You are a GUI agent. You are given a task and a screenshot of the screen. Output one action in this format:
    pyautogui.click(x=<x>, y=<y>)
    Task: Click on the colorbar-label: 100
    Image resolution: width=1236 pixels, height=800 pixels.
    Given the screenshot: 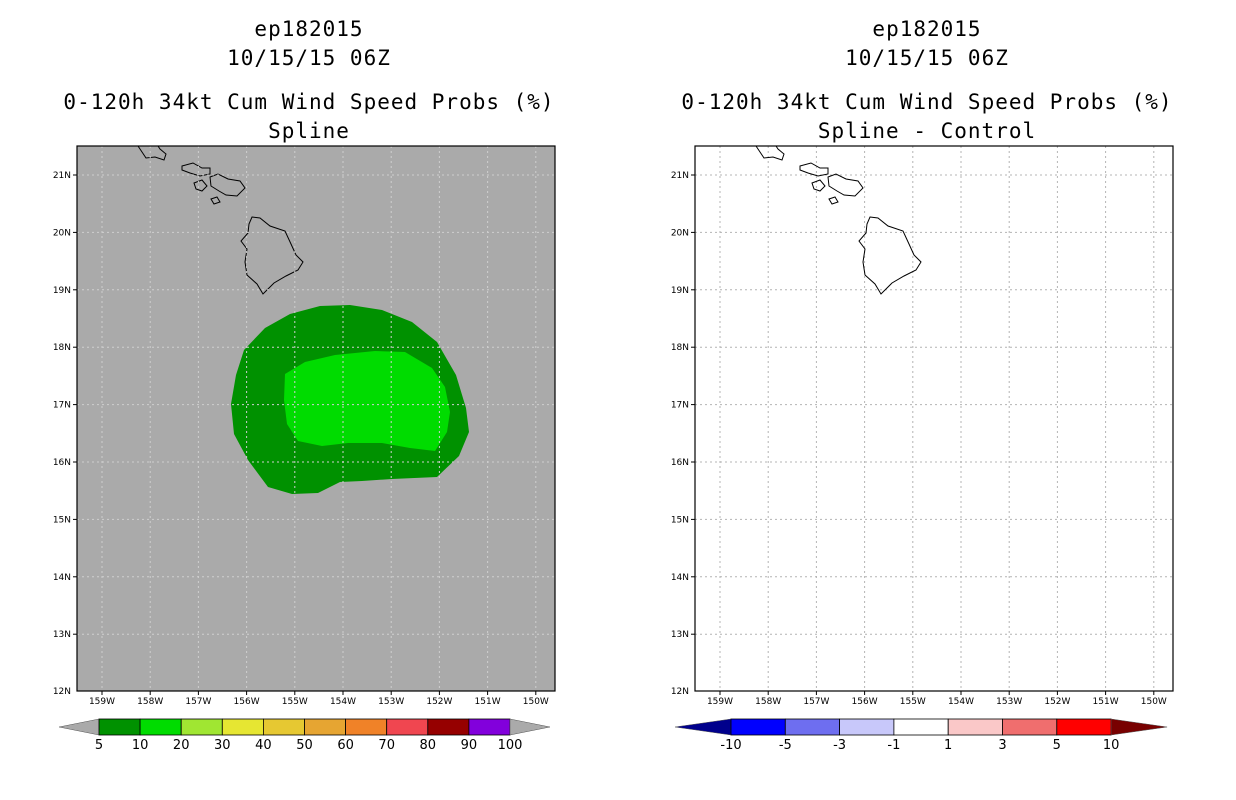 What is the action you would take?
    pyautogui.click(x=510, y=745)
    